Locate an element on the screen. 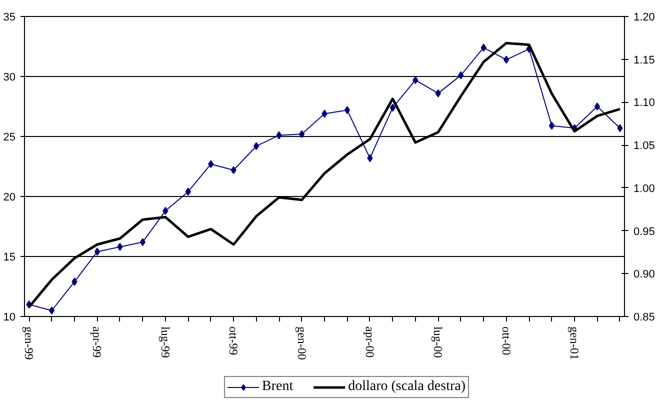 This screenshot has width=665, height=402. y-tick-label: 25 is located at coordinates (9, 138).